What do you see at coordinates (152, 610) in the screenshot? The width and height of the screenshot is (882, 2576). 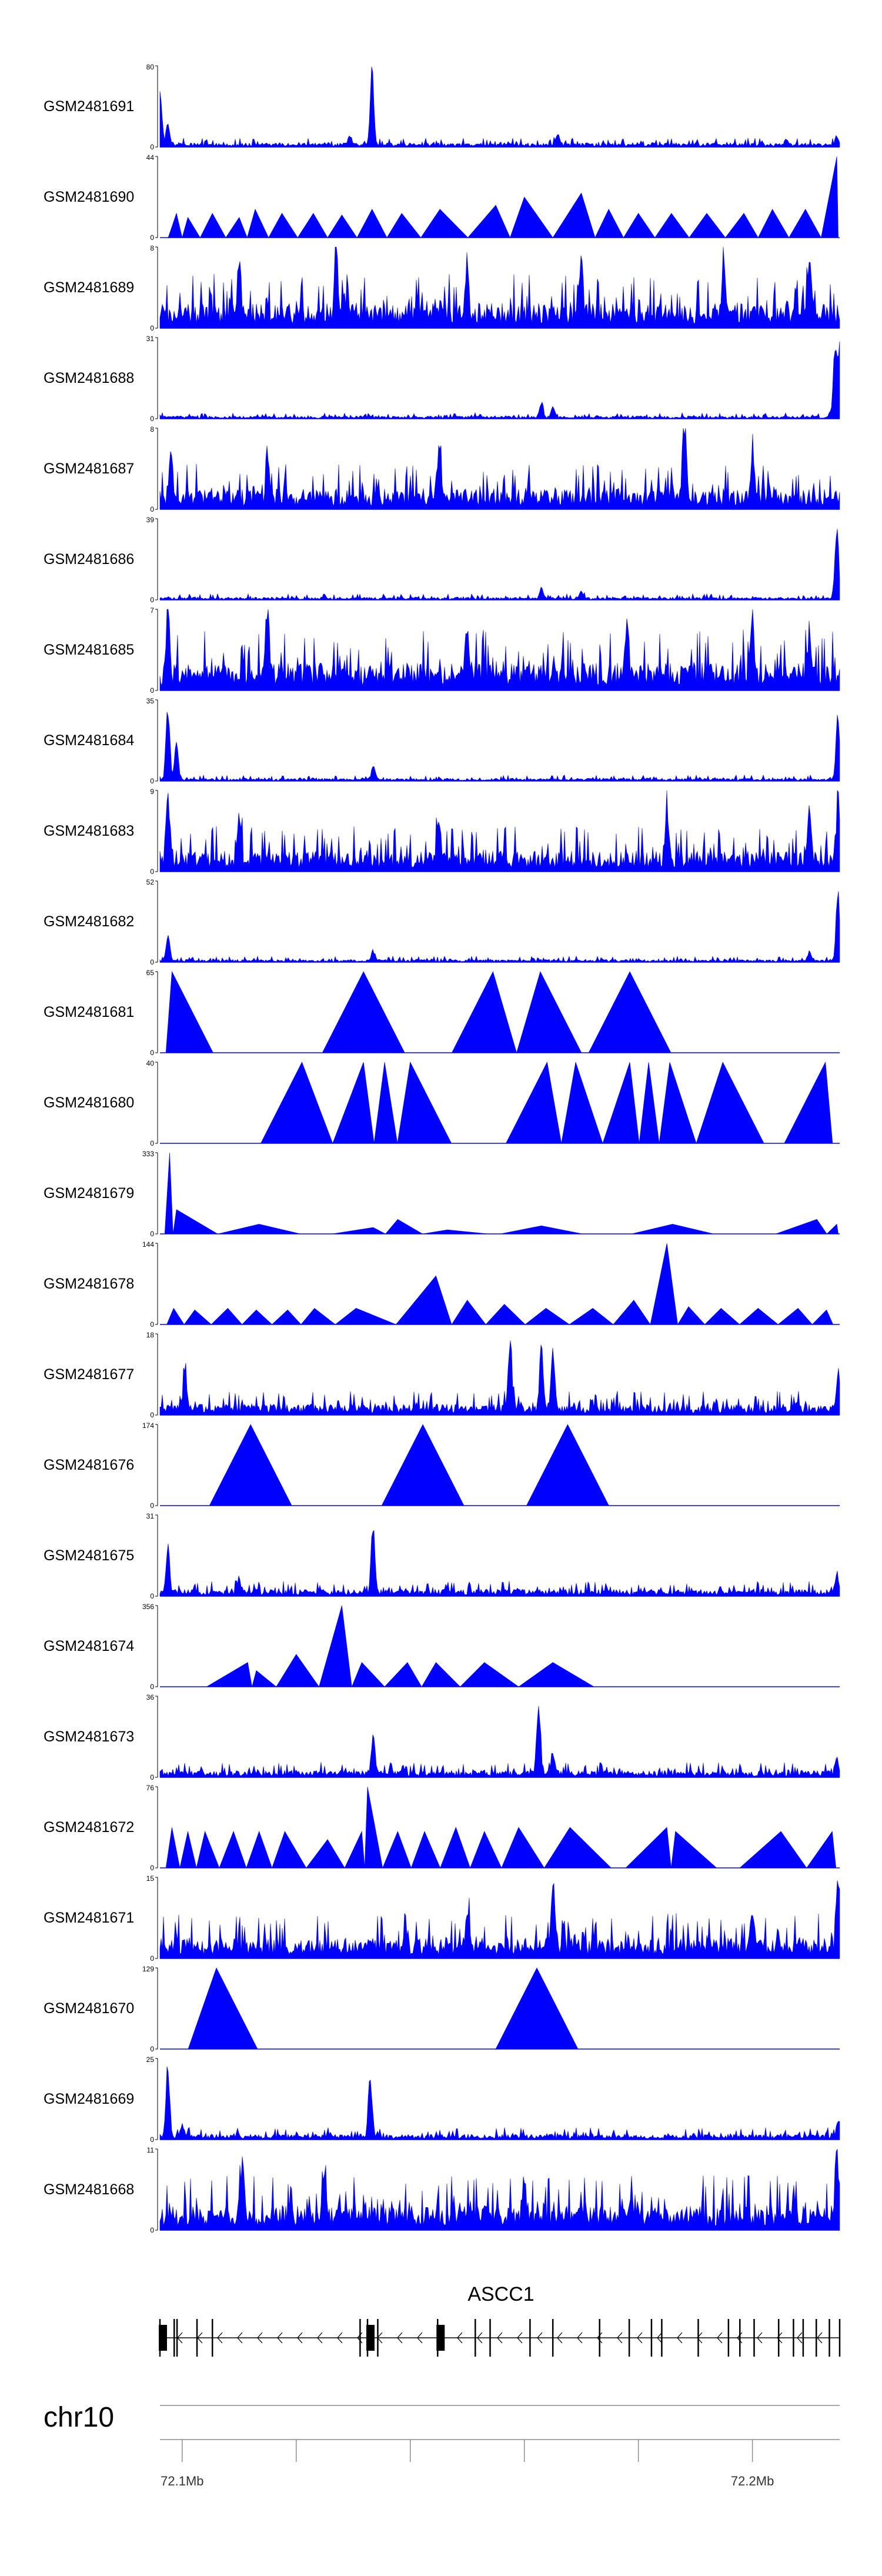 I see `y-max-label: 7` at bounding box center [152, 610].